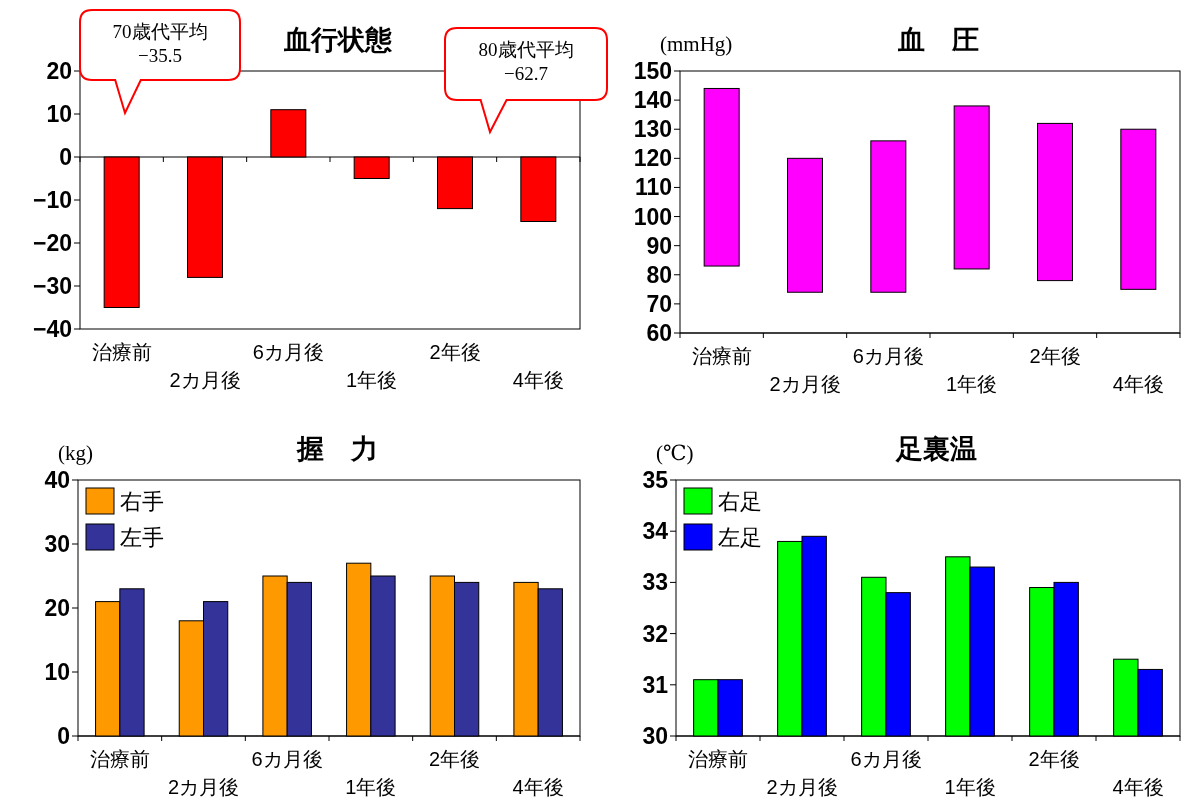  What do you see at coordinates (655, 531) in the screenshot?
I see `y-tick-label: 34` at bounding box center [655, 531].